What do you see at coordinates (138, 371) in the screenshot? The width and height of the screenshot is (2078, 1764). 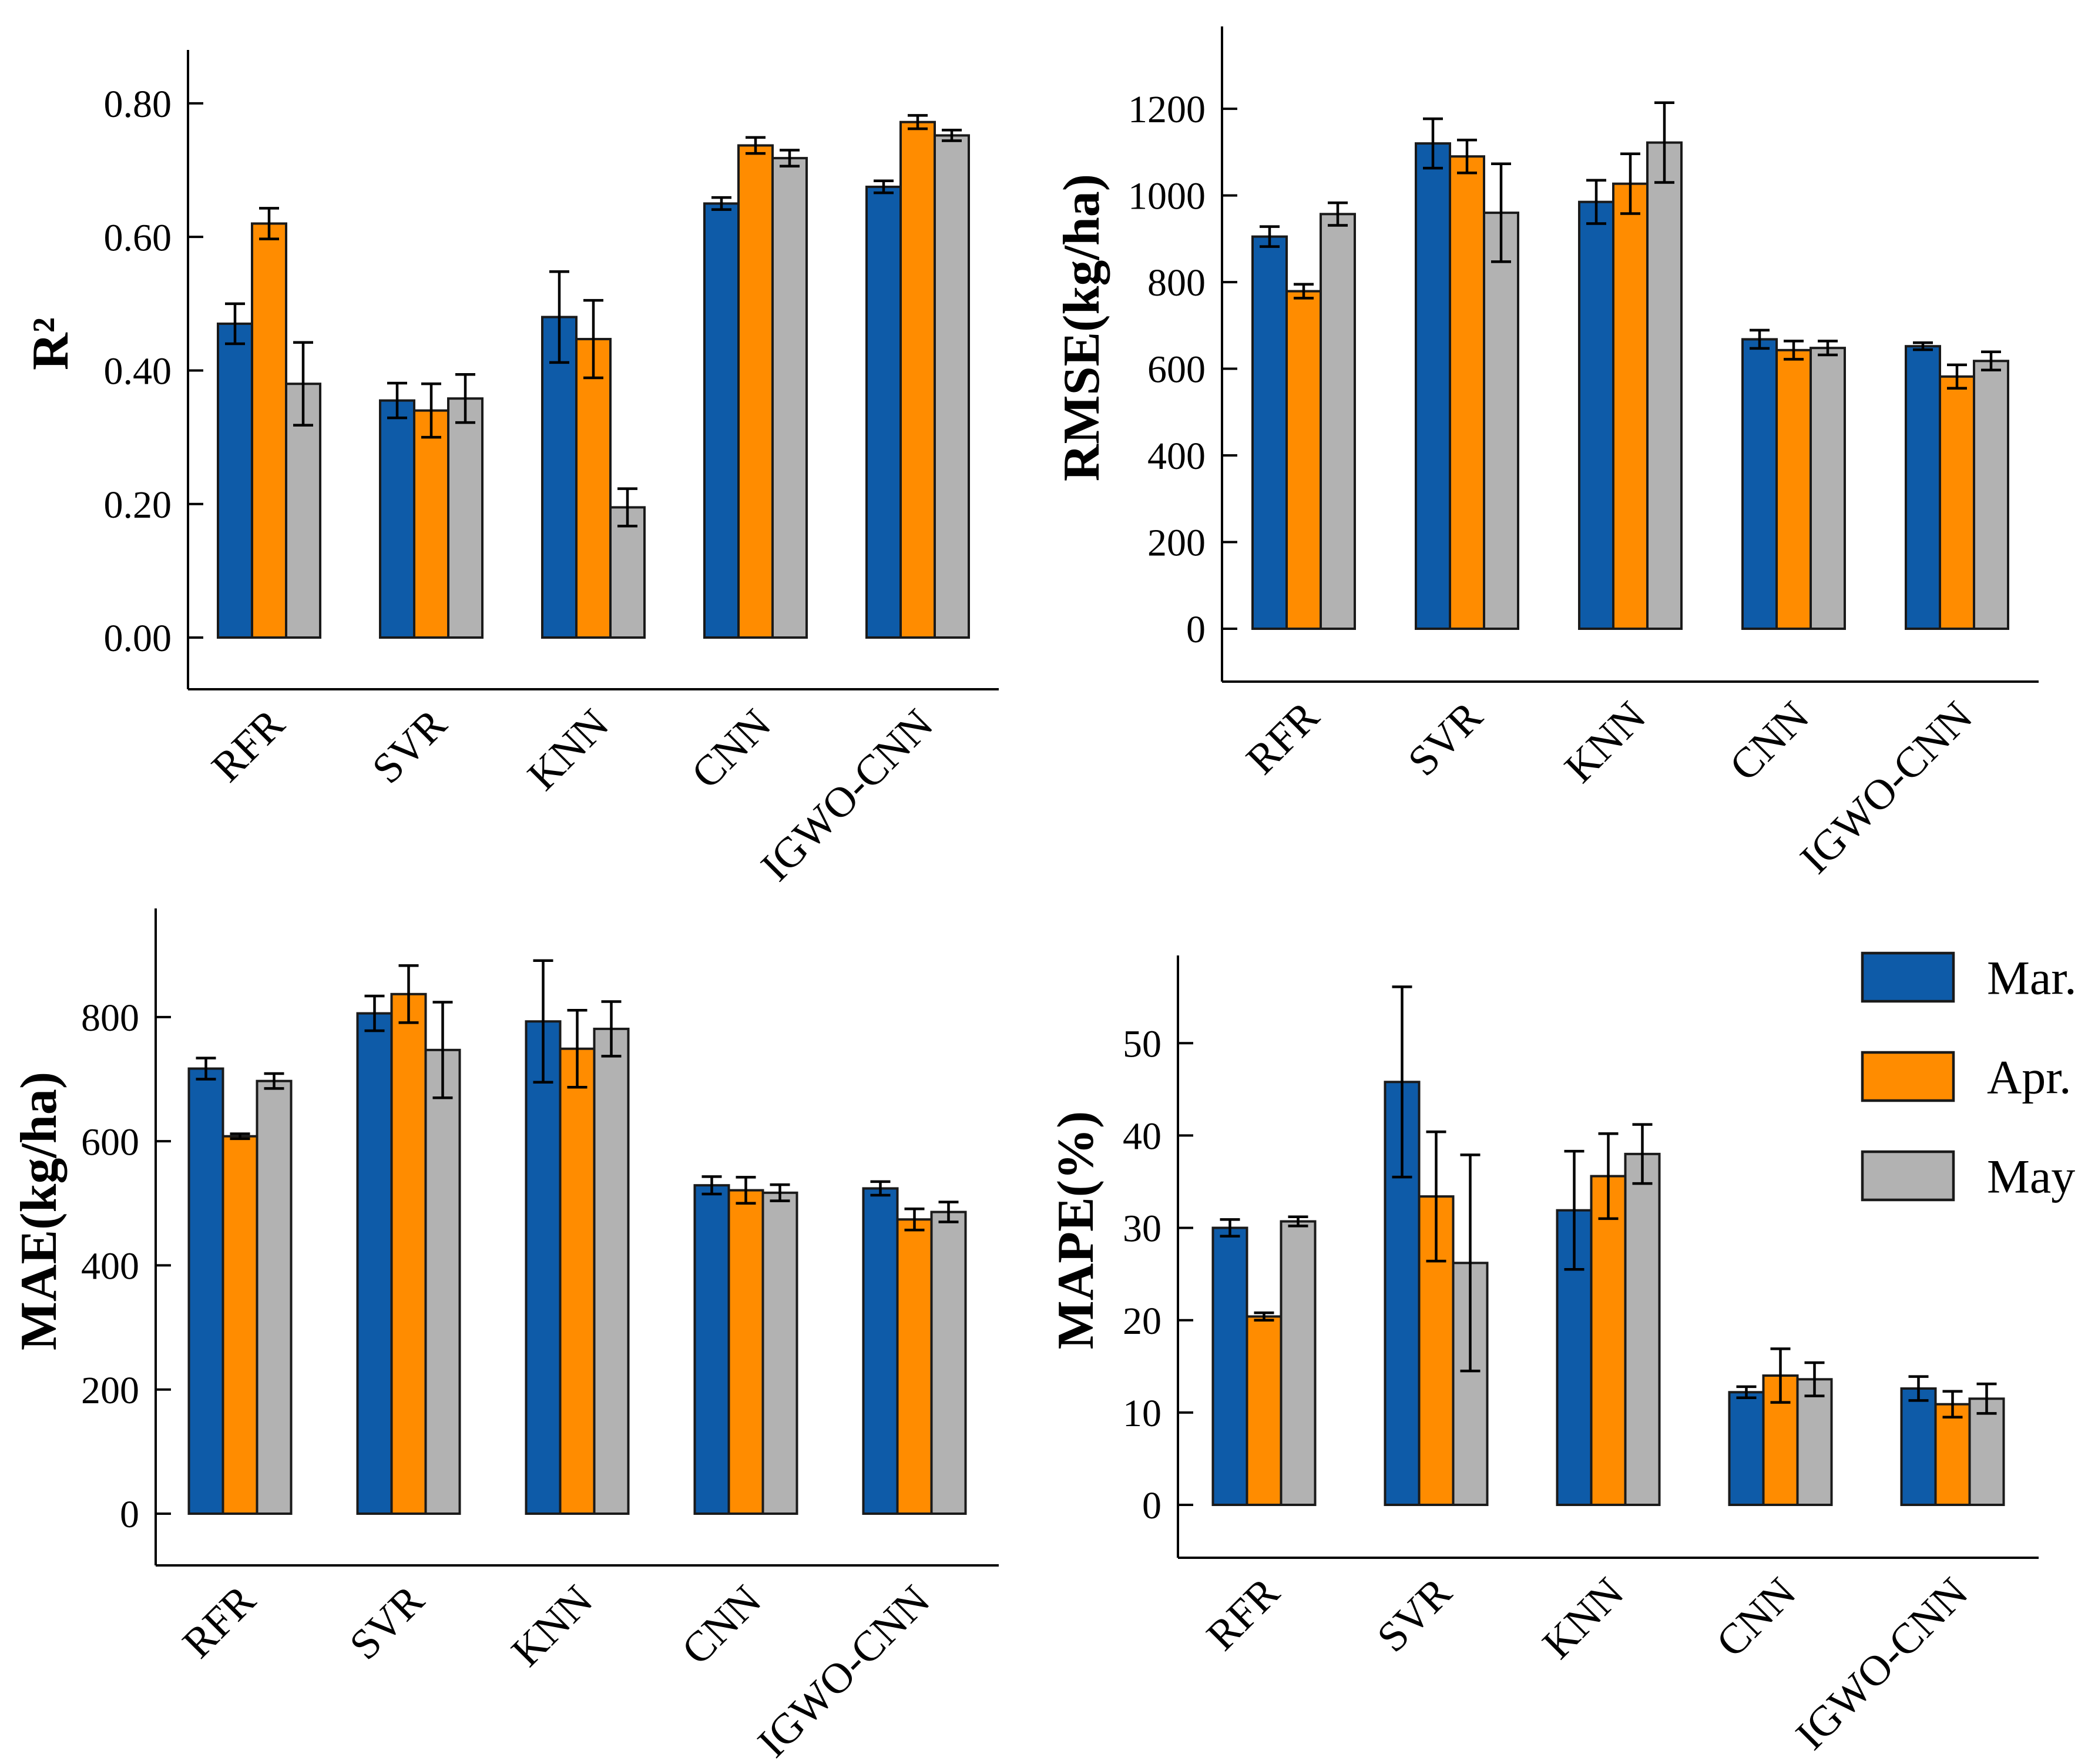 I see `y-tick-label: 0.40` at bounding box center [138, 371].